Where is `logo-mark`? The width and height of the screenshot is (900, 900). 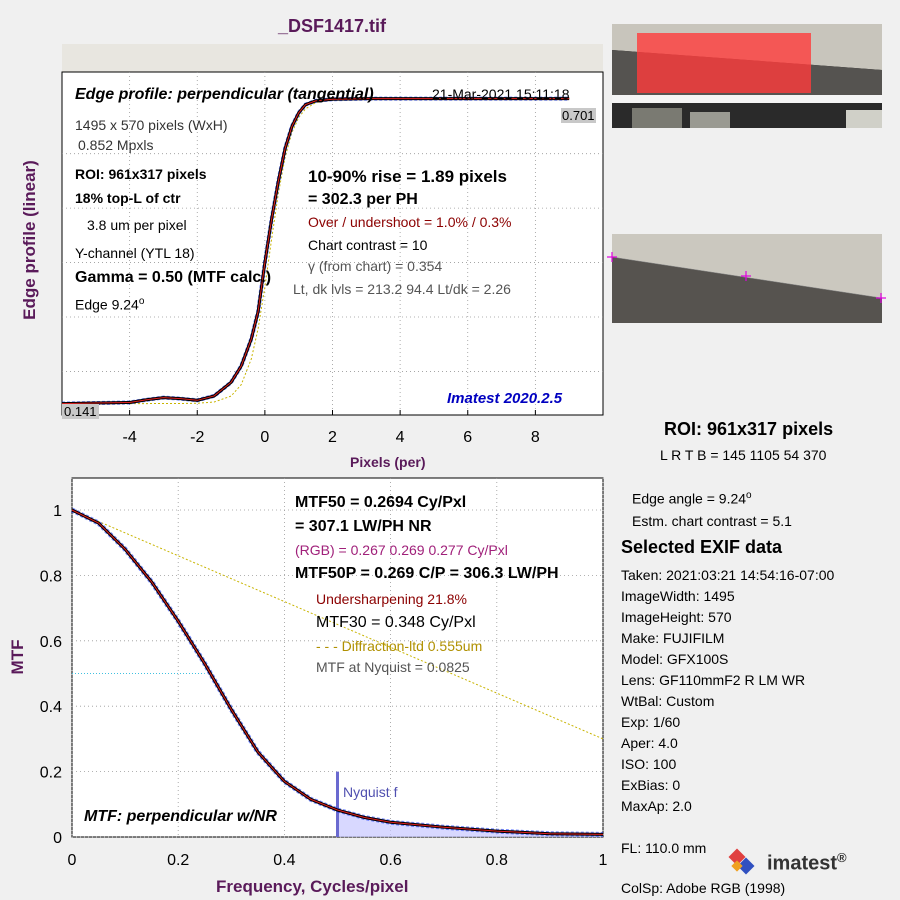
logo-mark is located at coordinates (741, 861).